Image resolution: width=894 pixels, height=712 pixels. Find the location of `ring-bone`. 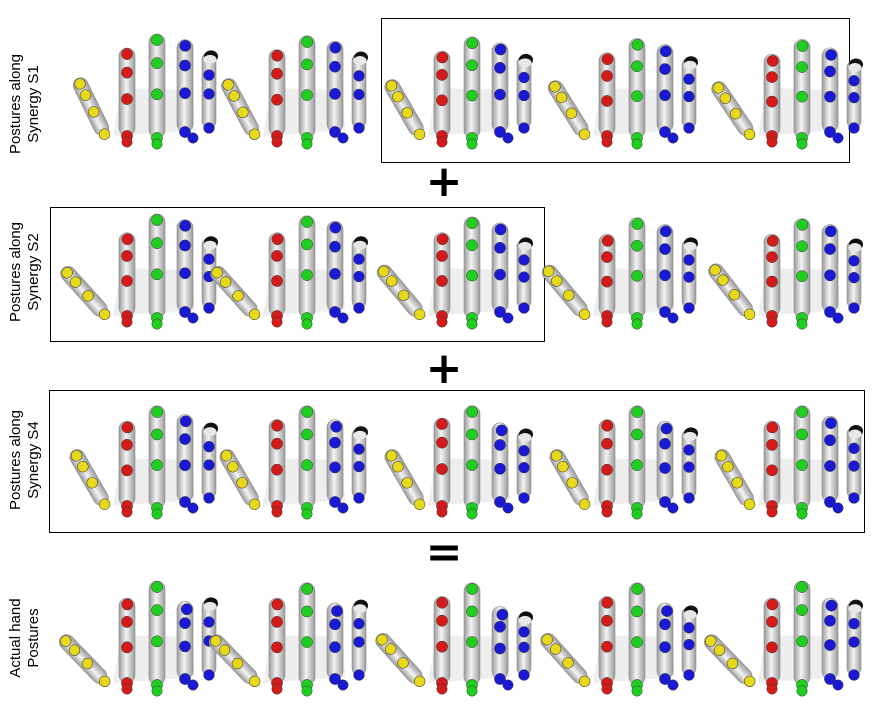

ring-bone is located at coordinates (665, 88).